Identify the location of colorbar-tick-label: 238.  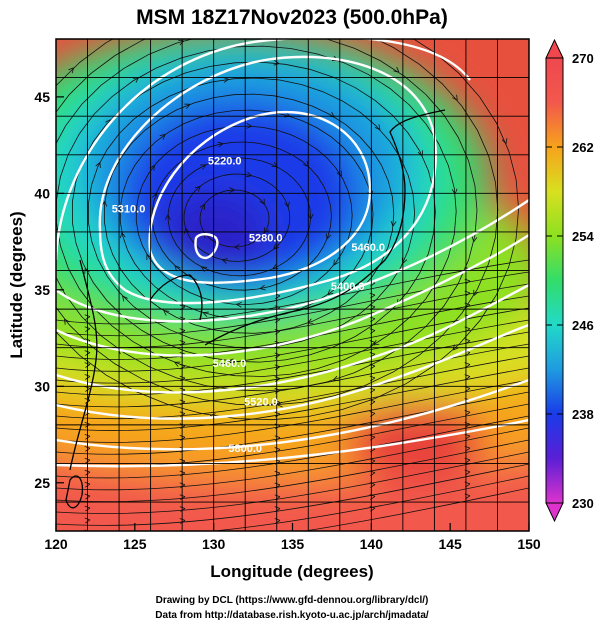
(583, 414).